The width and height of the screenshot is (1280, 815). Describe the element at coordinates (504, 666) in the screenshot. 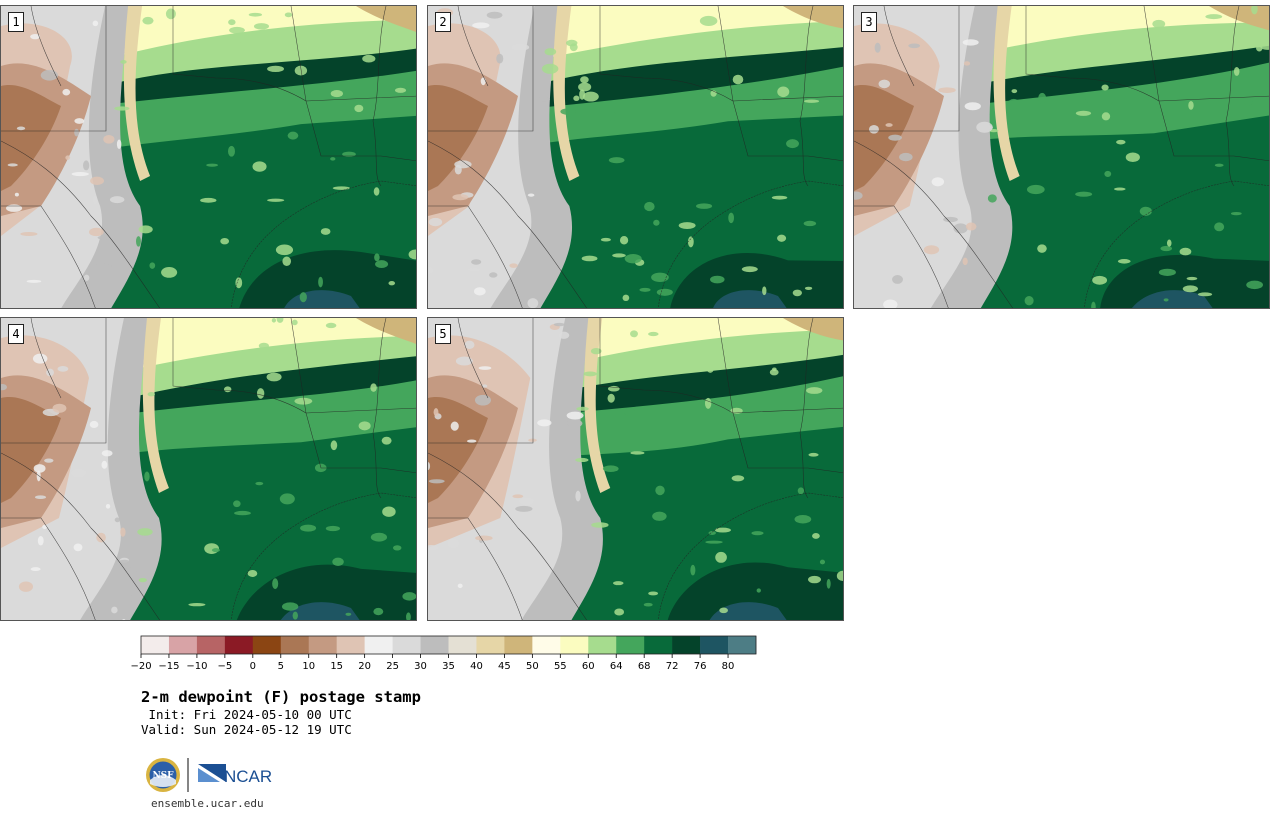

I see `colorbar-tick-label: 45` at that location.